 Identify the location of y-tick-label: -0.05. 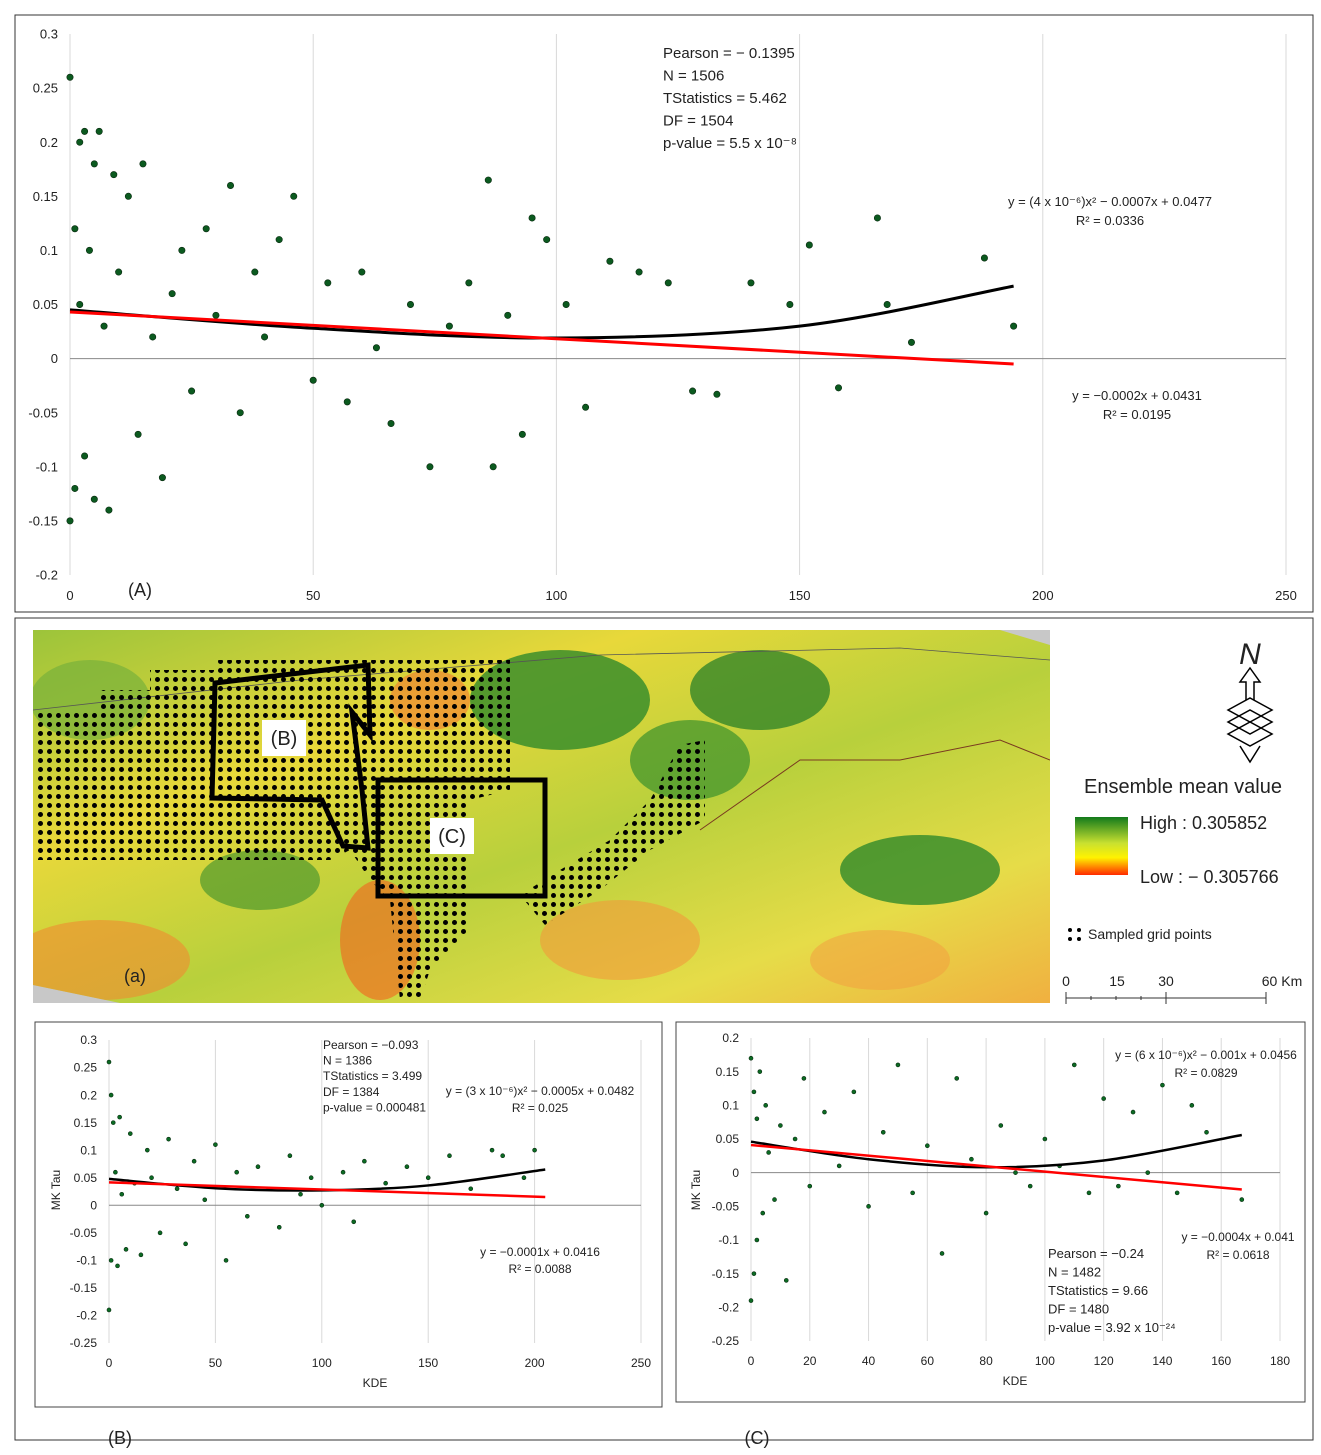
(43, 412).